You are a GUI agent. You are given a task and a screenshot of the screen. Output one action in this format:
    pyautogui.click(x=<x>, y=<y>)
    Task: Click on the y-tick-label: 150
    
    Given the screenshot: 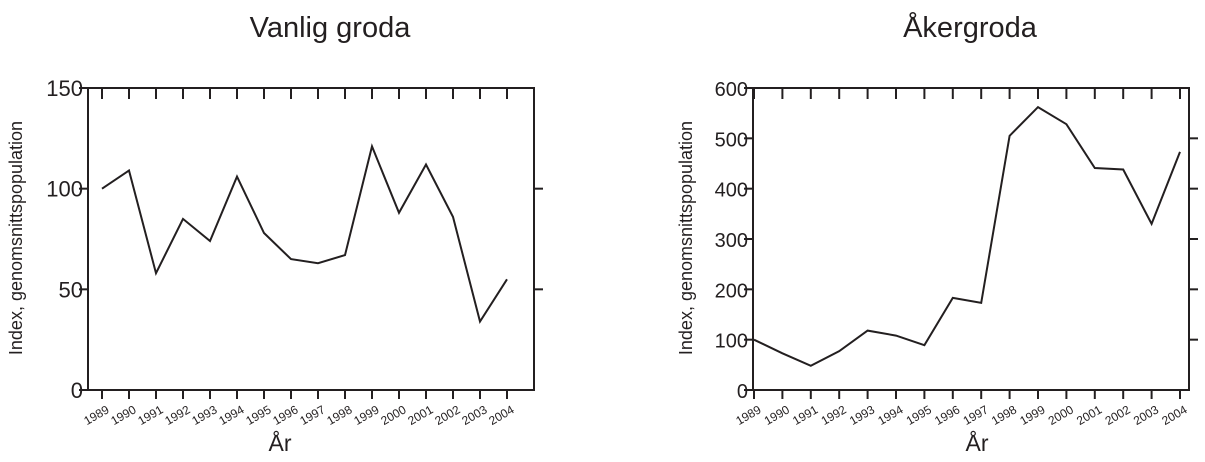 What is the action you would take?
    pyautogui.click(x=64, y=88)
    